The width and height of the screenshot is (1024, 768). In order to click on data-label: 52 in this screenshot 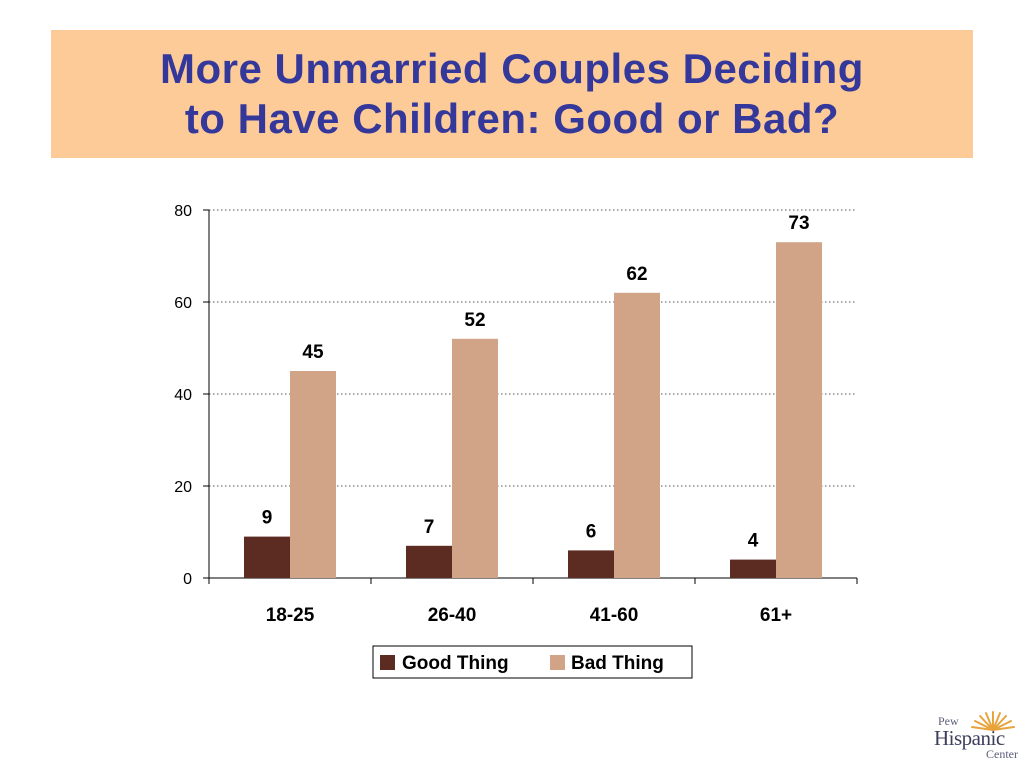, I will do `click(474, 320)`.